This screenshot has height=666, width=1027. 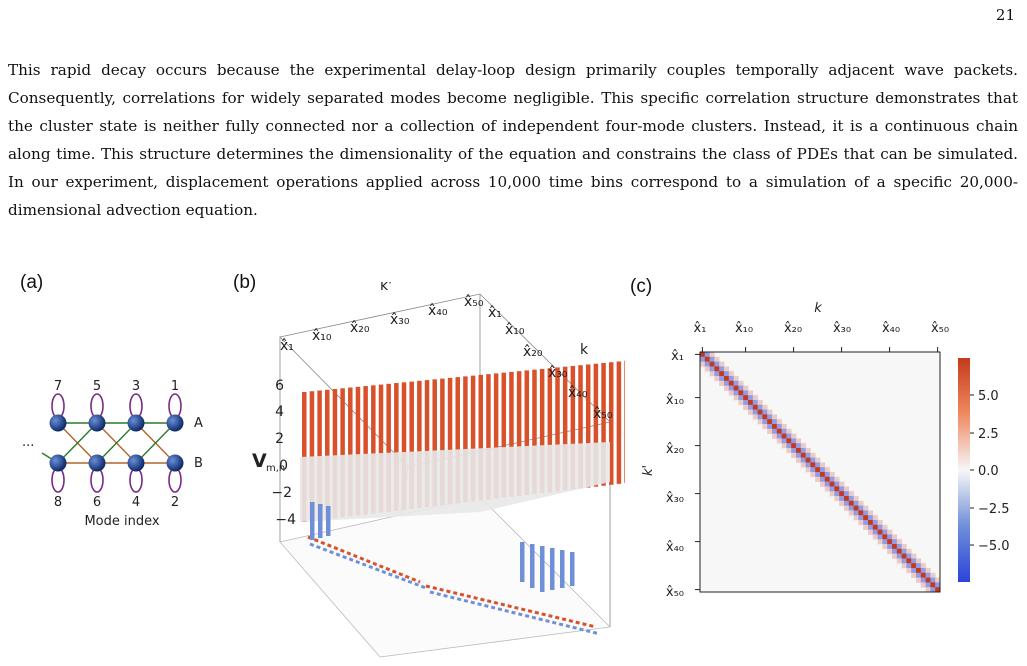 I want to click on k-prime-tick-label: x̂₂₀, so click(x=360, y=328).